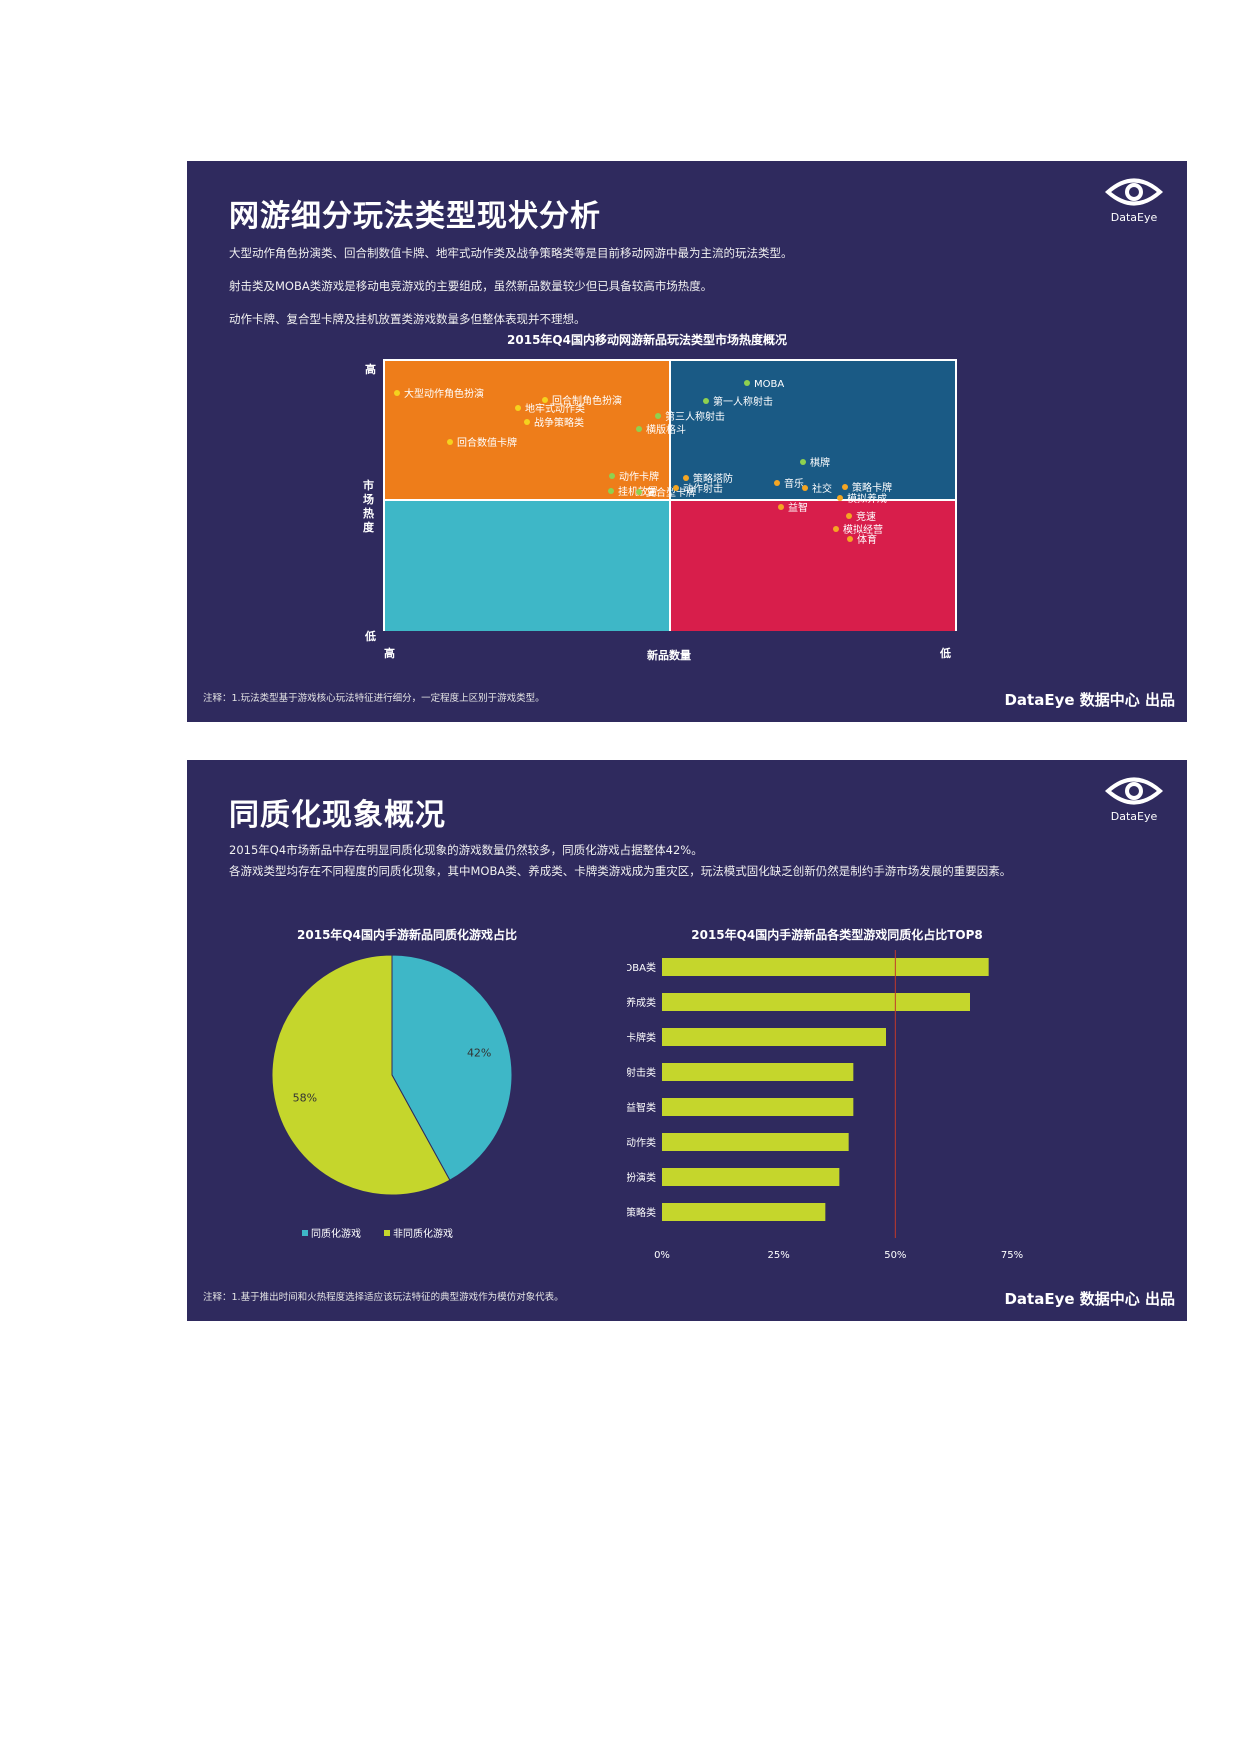  Describe the element at coordinates (587, 400) in the screenshot. I see `quadrant-point-label: 回合制角色扮演` at that location.